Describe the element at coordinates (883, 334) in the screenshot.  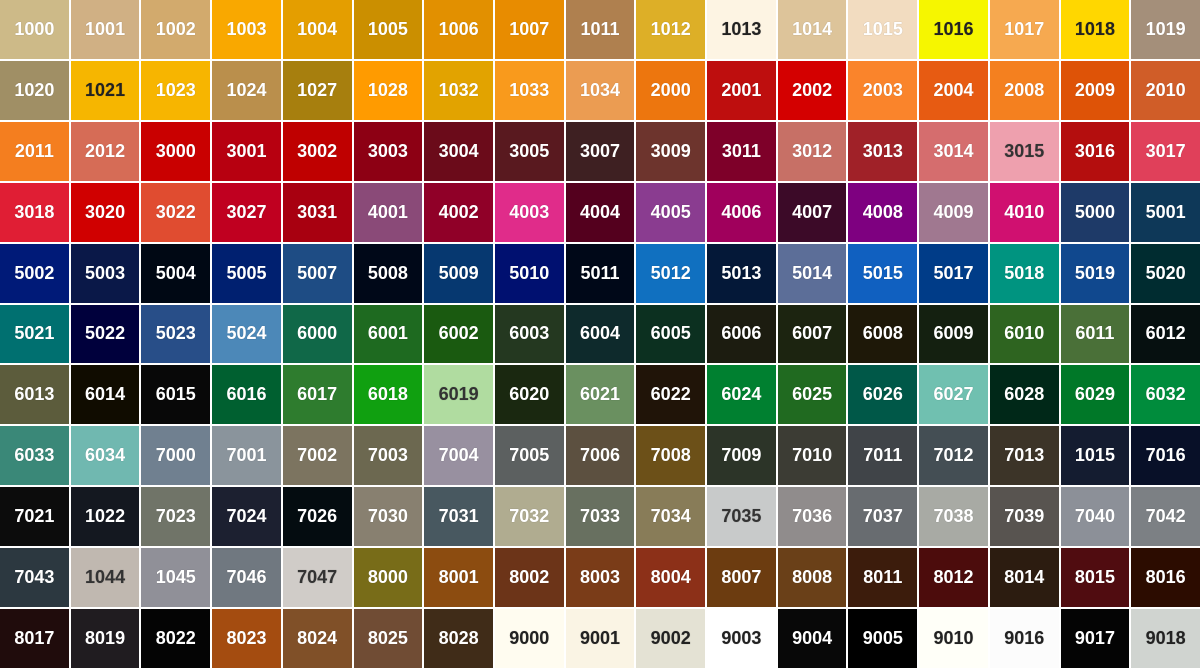
I see `colour-swatch: 6008` at that location.